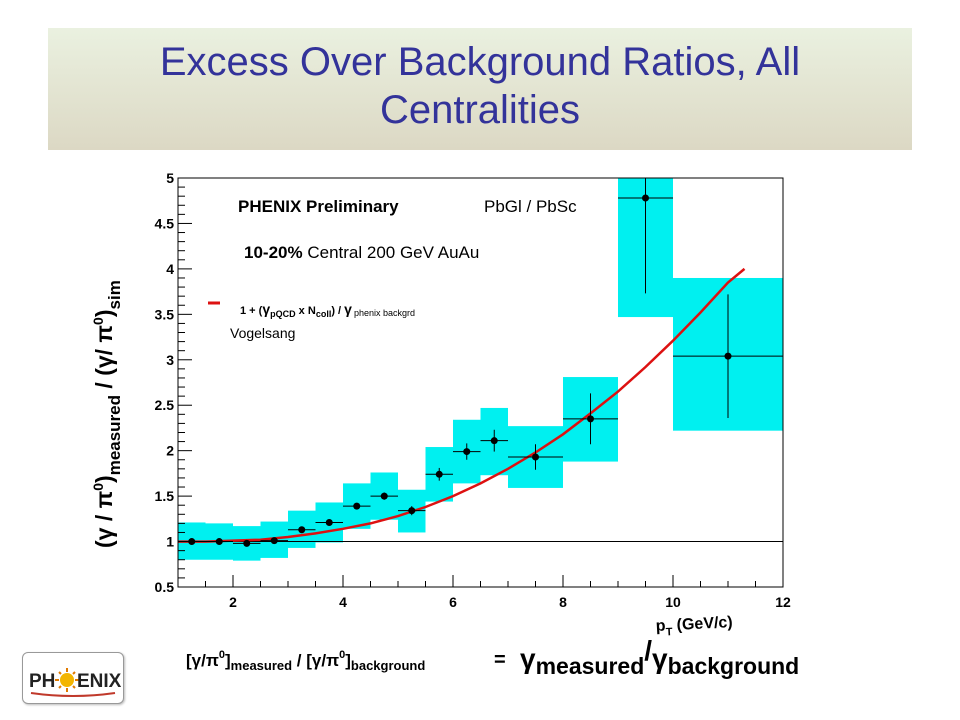  I want to click on legend-formula: 1 + (γpQCD x Ncoll) / γ phenix backgrd, so click(327, 310).